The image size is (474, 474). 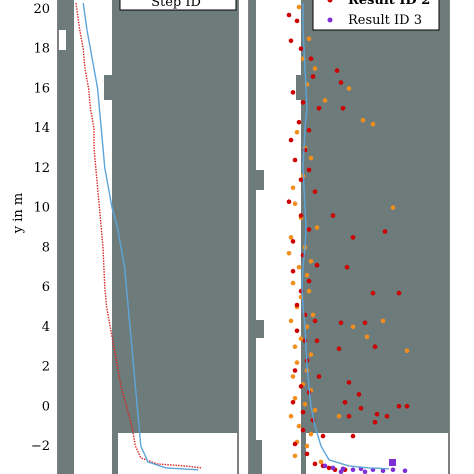 What do you see at coordinates (41, 128) in the screenshot?
I see `y-tick-label: 14` at bounding box center [41, 128].